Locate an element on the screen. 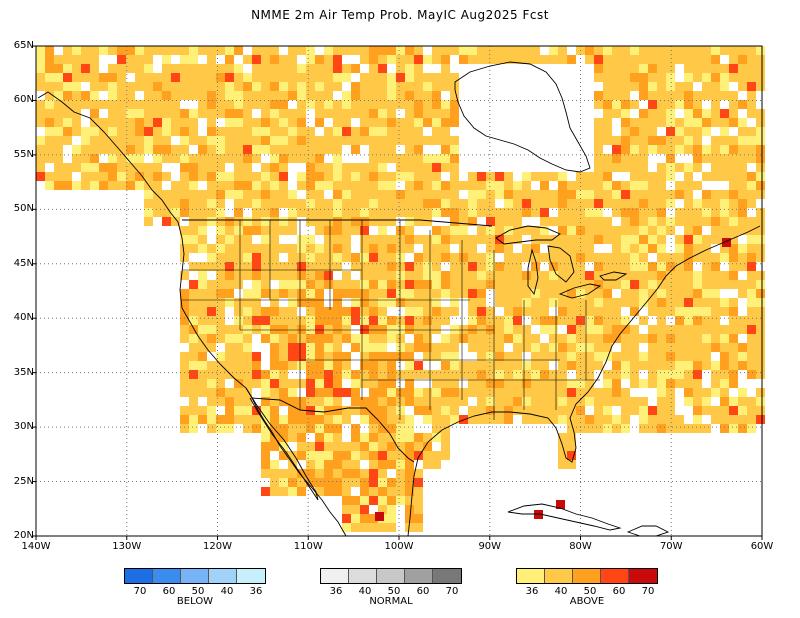  lake-erie is located at coordinates (580, 291).